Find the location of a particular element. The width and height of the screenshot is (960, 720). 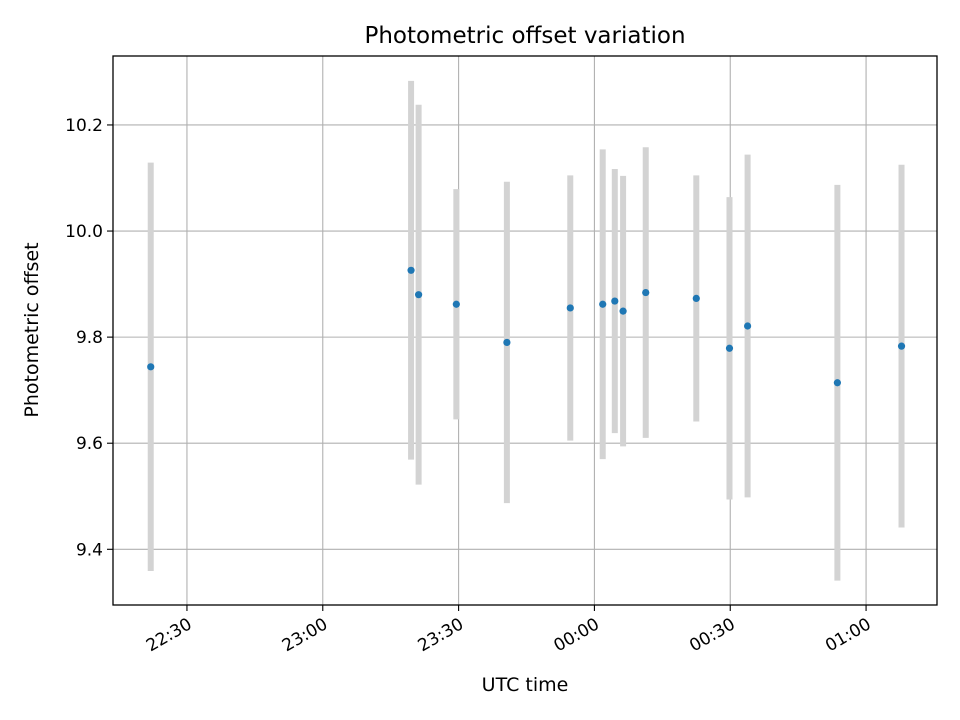

y-tick-label: 9.4 is located at coordinates (89, 550).